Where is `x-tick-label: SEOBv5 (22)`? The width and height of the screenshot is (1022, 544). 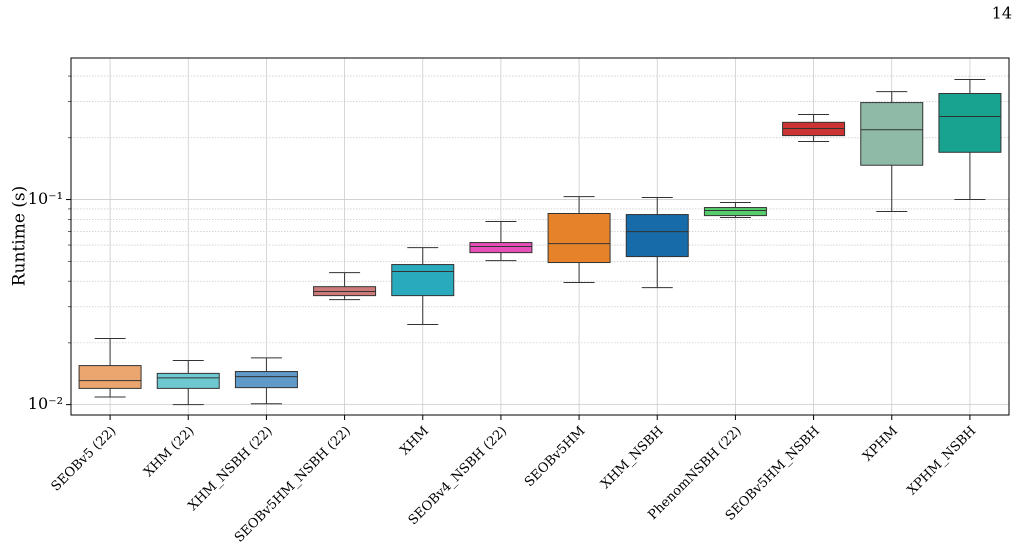
x-tick-label: SEOBv5 (22) is located at coordinates (84, 459).